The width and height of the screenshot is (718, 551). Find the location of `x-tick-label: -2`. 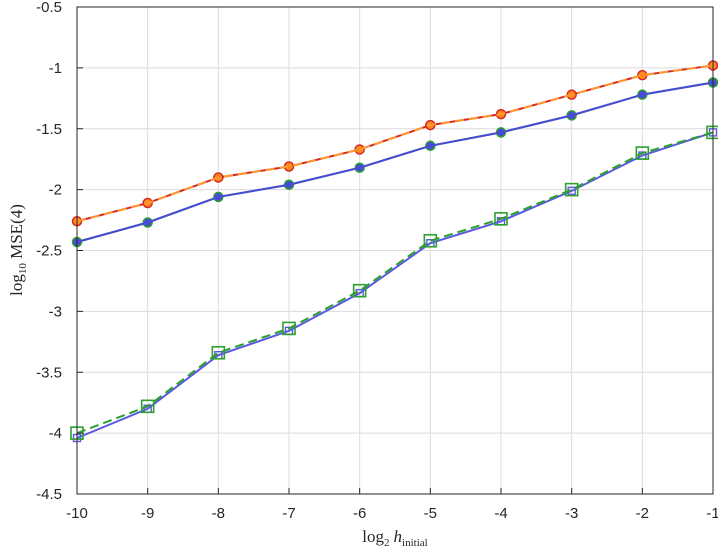

x-tick-label: -2 is located at coordinates (642, 513).